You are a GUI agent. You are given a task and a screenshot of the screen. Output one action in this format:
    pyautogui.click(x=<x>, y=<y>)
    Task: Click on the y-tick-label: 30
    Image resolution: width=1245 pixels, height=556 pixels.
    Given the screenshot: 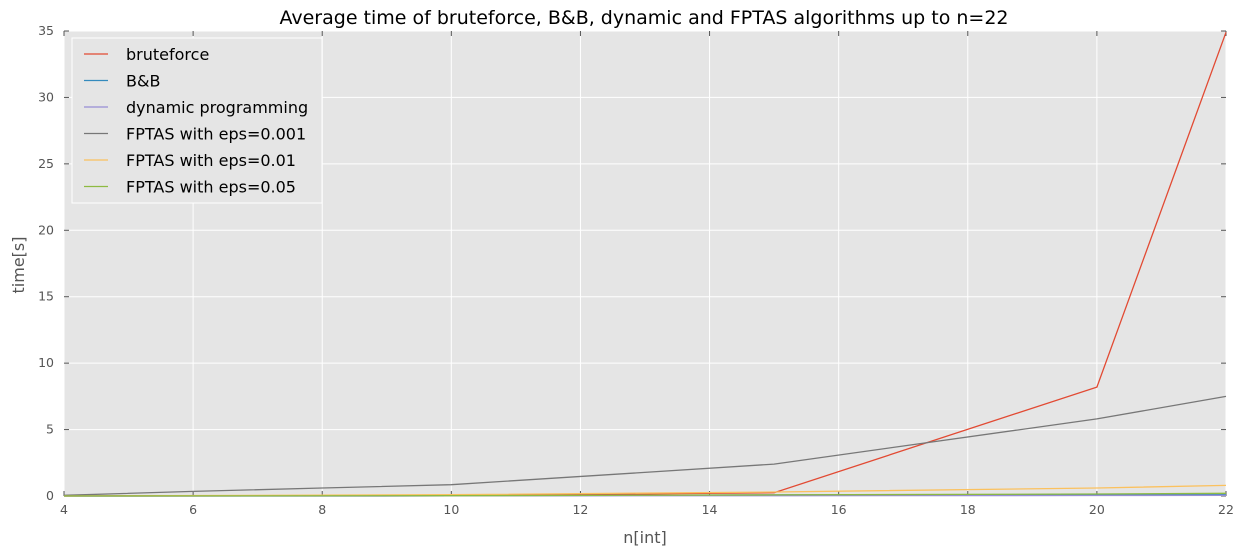 What is the action you would take?
    pyautogui.click(x=46, y=96)
    